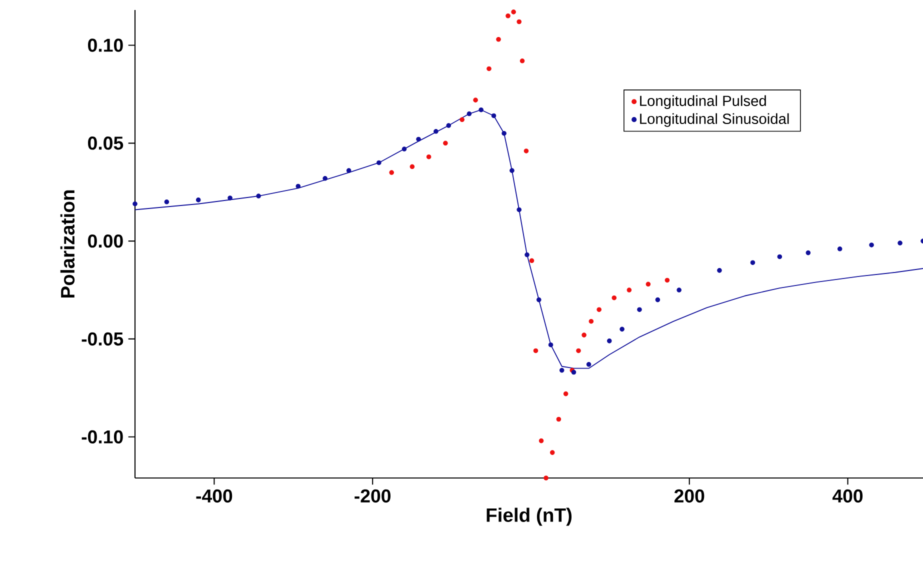  What do you see at coordinates (105, 45) in the screenshot?
I see `y-tick-label: 0.10` at bounding box center [105, 45].